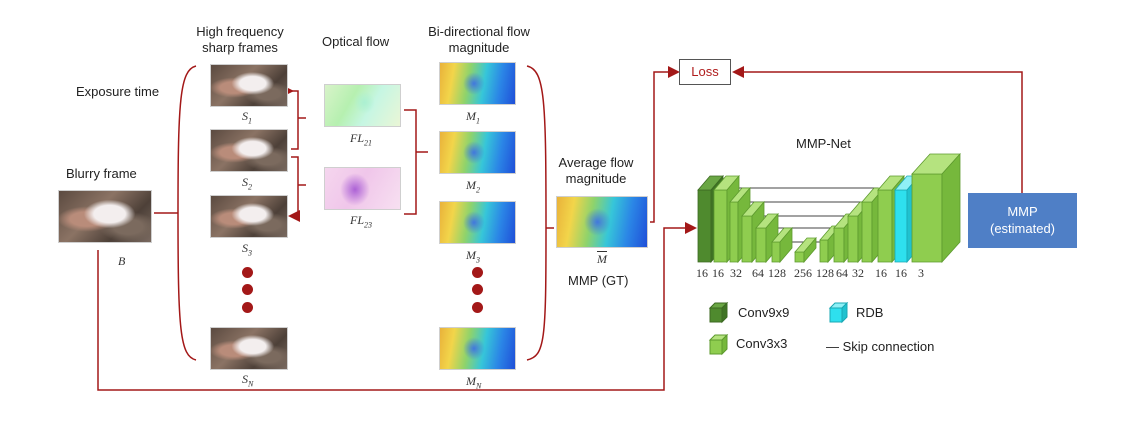  What do you see at coordinates (536, 213) in the screenshot?
I see `magnitudes-right-bracket` at bounding box center [536, 213].